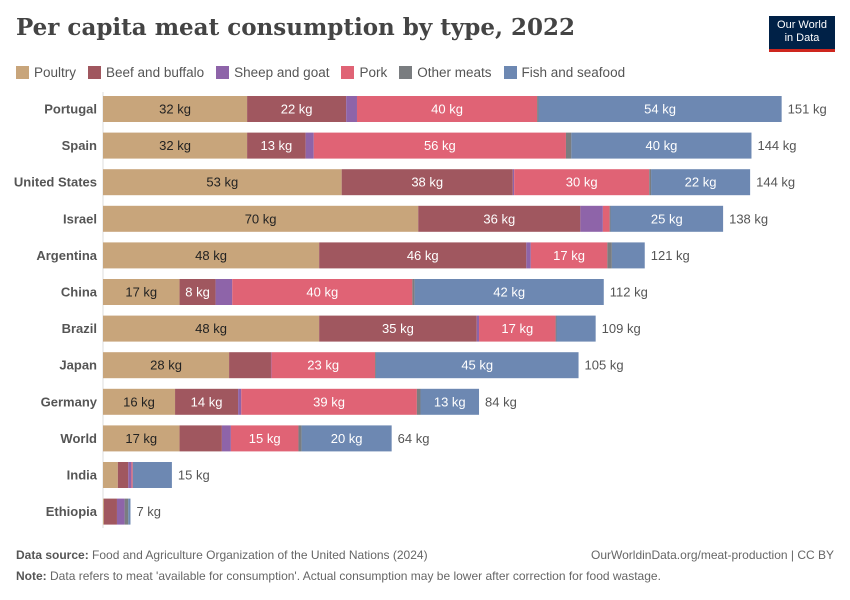 The width and height of the screenshot is (850, 600). I want to click on segment-label: 46 kg, so click(423, 255).